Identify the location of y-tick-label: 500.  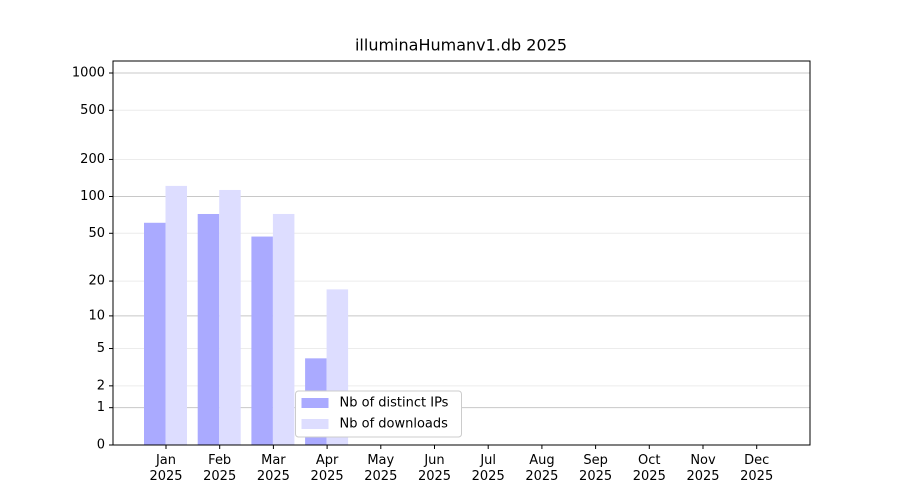
(92, 110).